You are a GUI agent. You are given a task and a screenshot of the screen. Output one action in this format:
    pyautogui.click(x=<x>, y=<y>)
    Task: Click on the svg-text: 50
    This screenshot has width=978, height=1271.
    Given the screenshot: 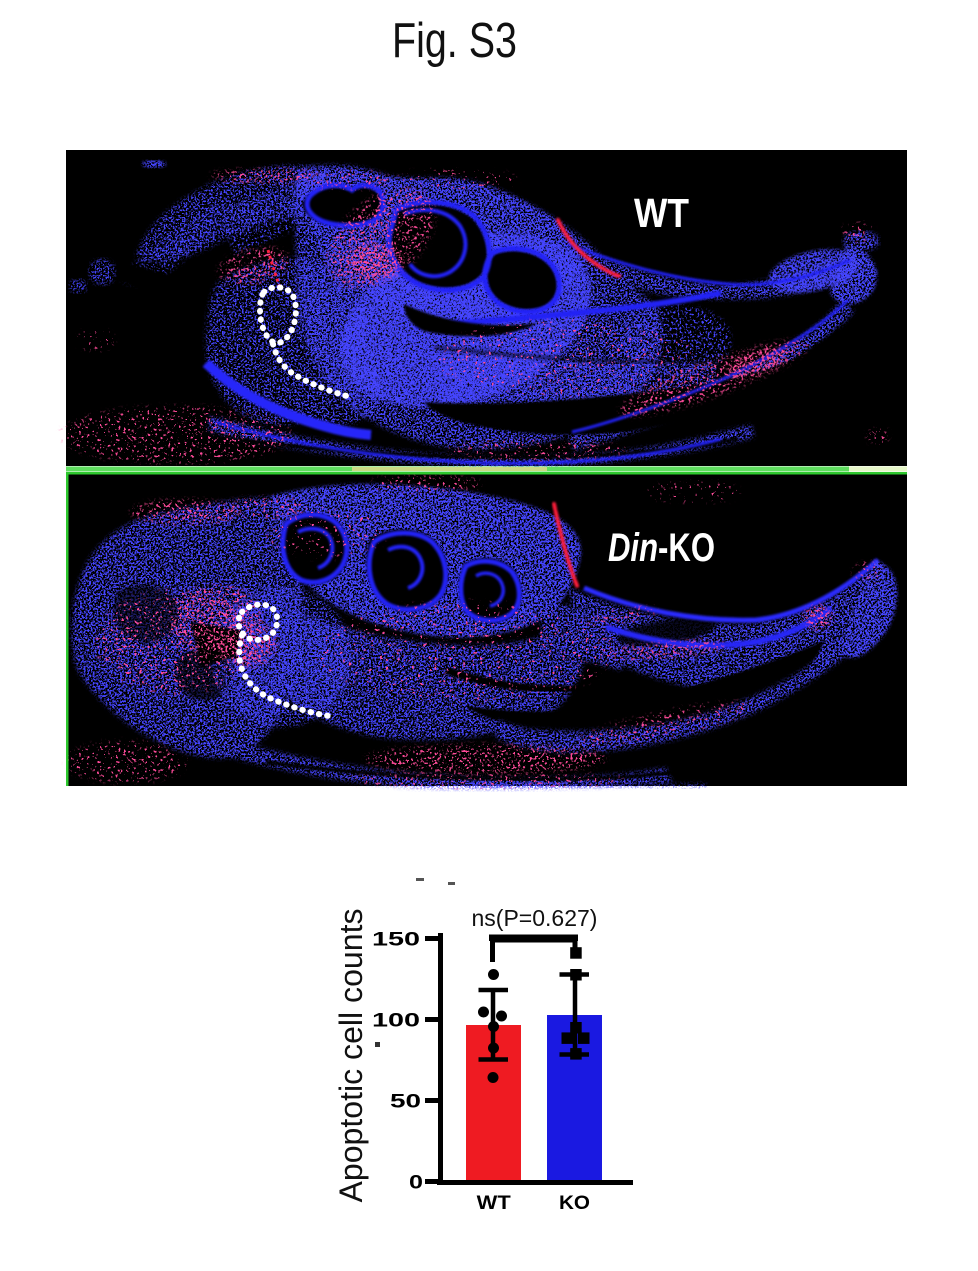 What is the action you would take?
    pyautogui.click(x=405, y=1102)
    